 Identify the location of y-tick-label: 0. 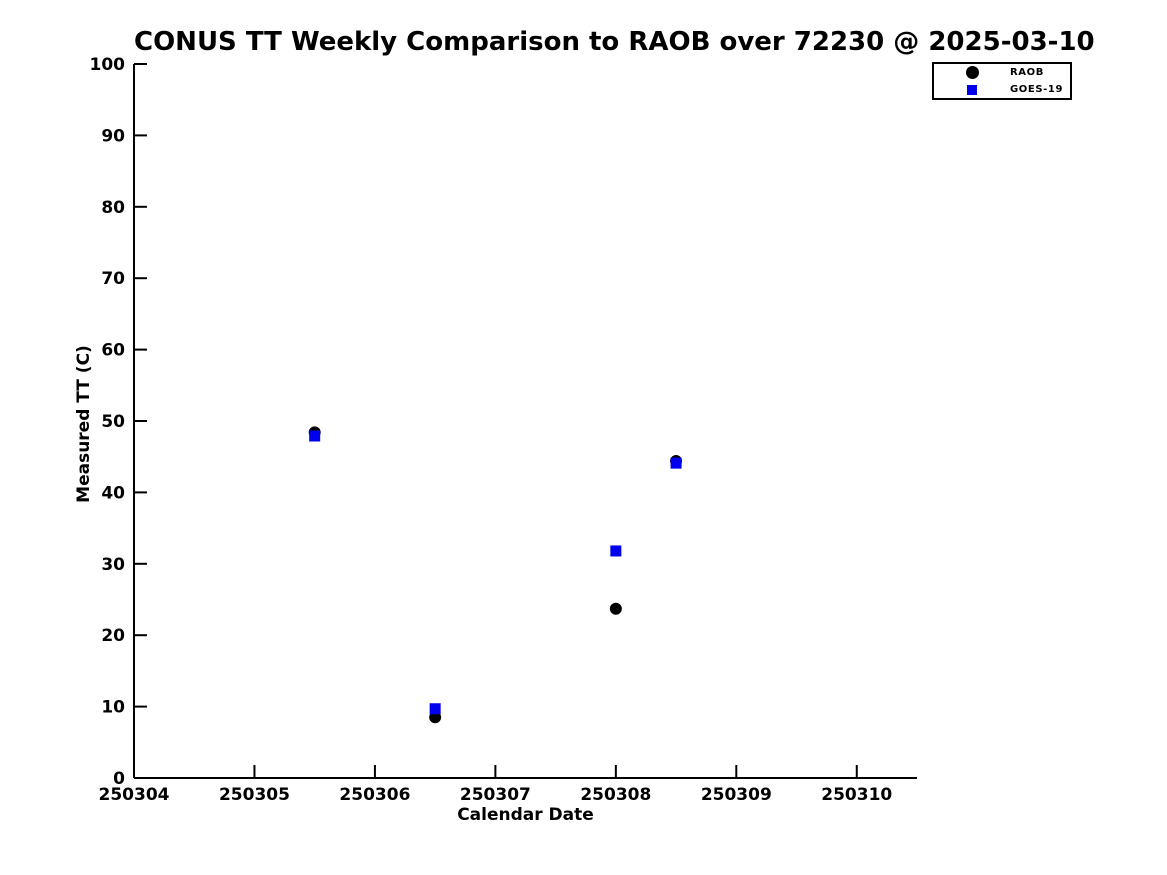
(119, 779).